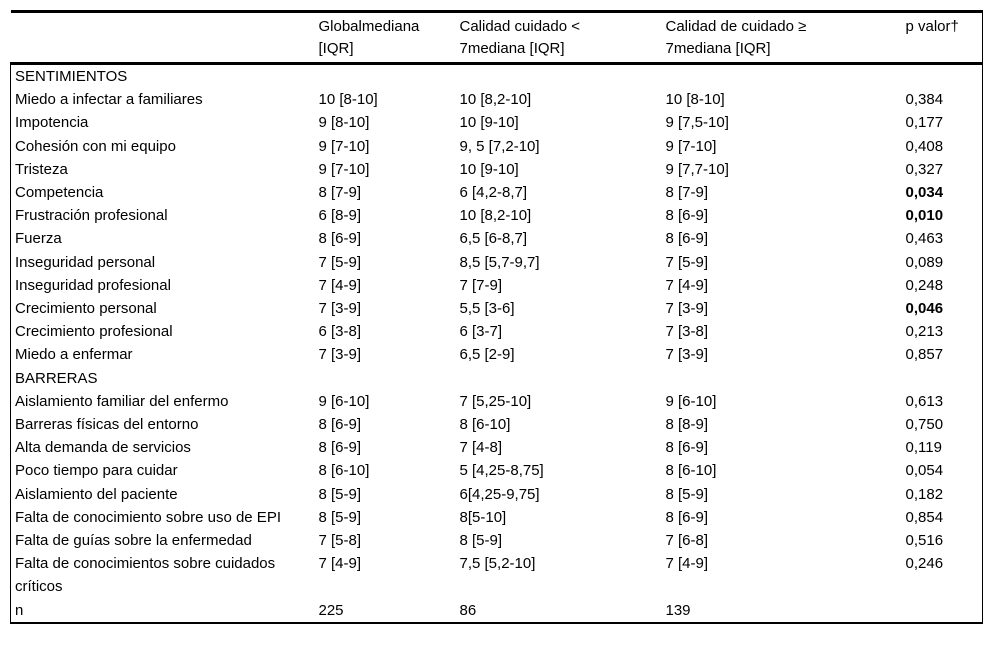 This screenshot has height=654, width=992. What do you see at coordinates (697, 169) in the screenshot?
I see `quality-gte7-cell: 9 [7,7-10]` at bounding box center [697, 169].